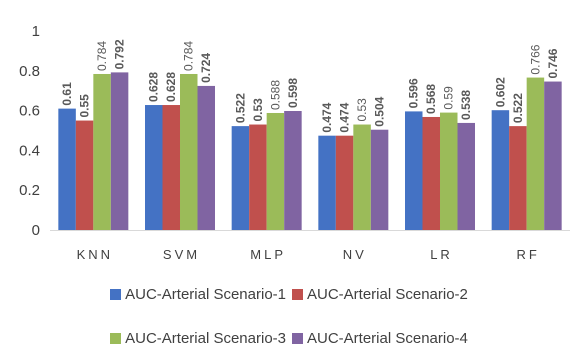 Image resolution: width=578 pixels, height=363 pixels. Describe the element at coordinates (95, 254) in the screenshot. I see `x-category-label: KNN` at that location.